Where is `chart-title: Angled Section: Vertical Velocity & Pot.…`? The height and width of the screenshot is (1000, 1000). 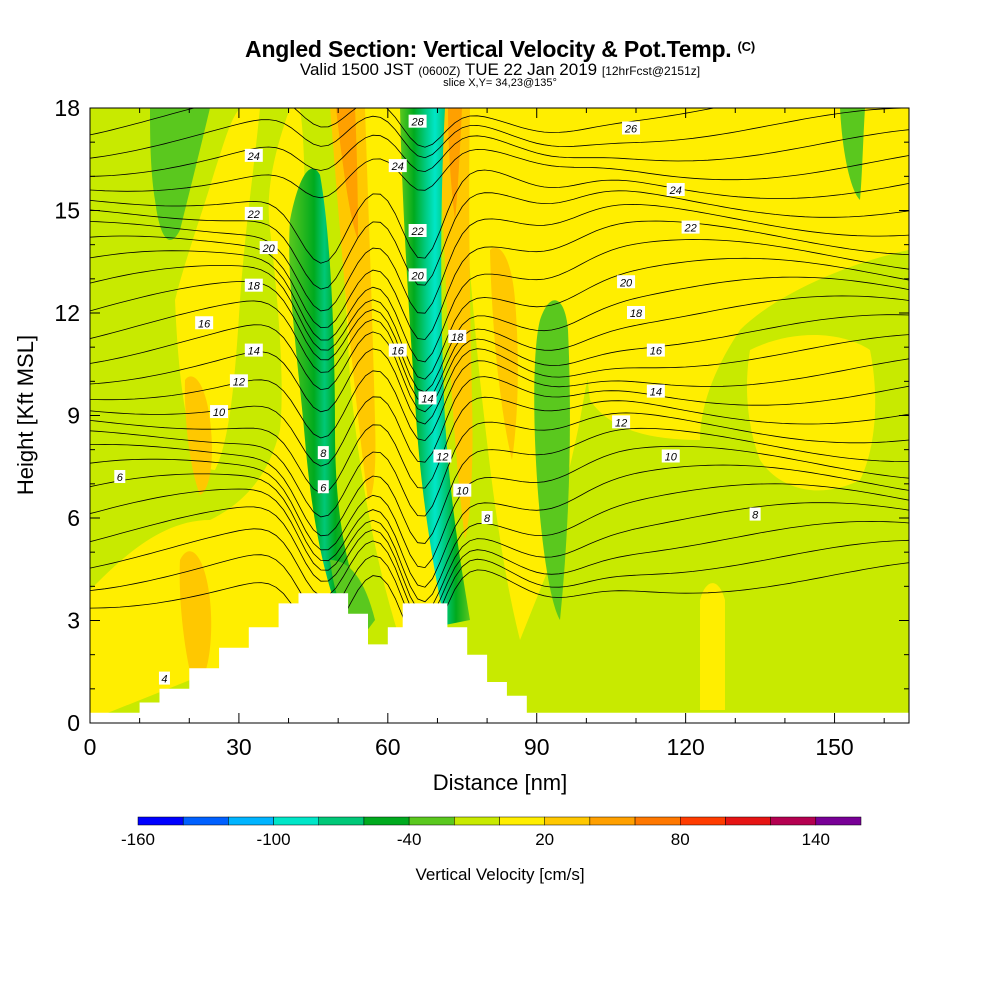
chart-title: Angled Section: Vertical Velocity & Pot.… is located at coordinates (500, 49).